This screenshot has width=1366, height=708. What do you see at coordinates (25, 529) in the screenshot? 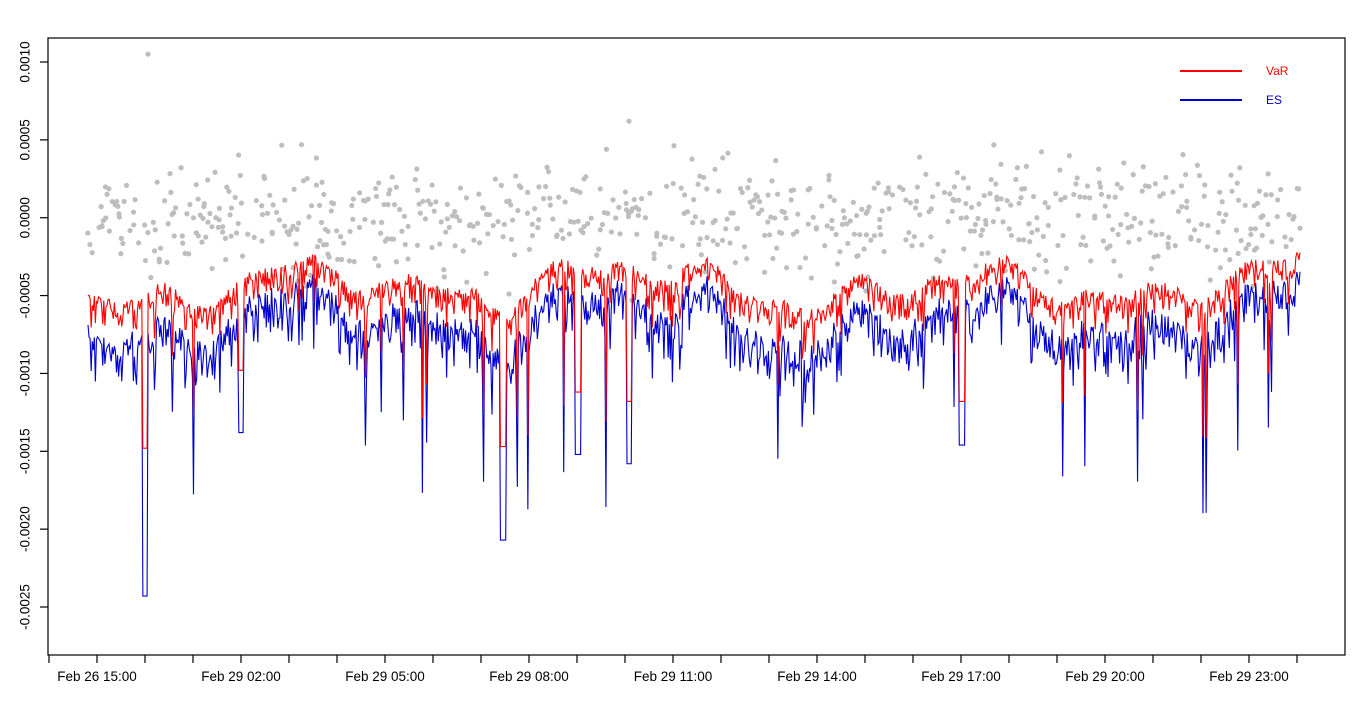
I see `y-axis-tick-label: -0.0020` at bounding box center [25, 529].